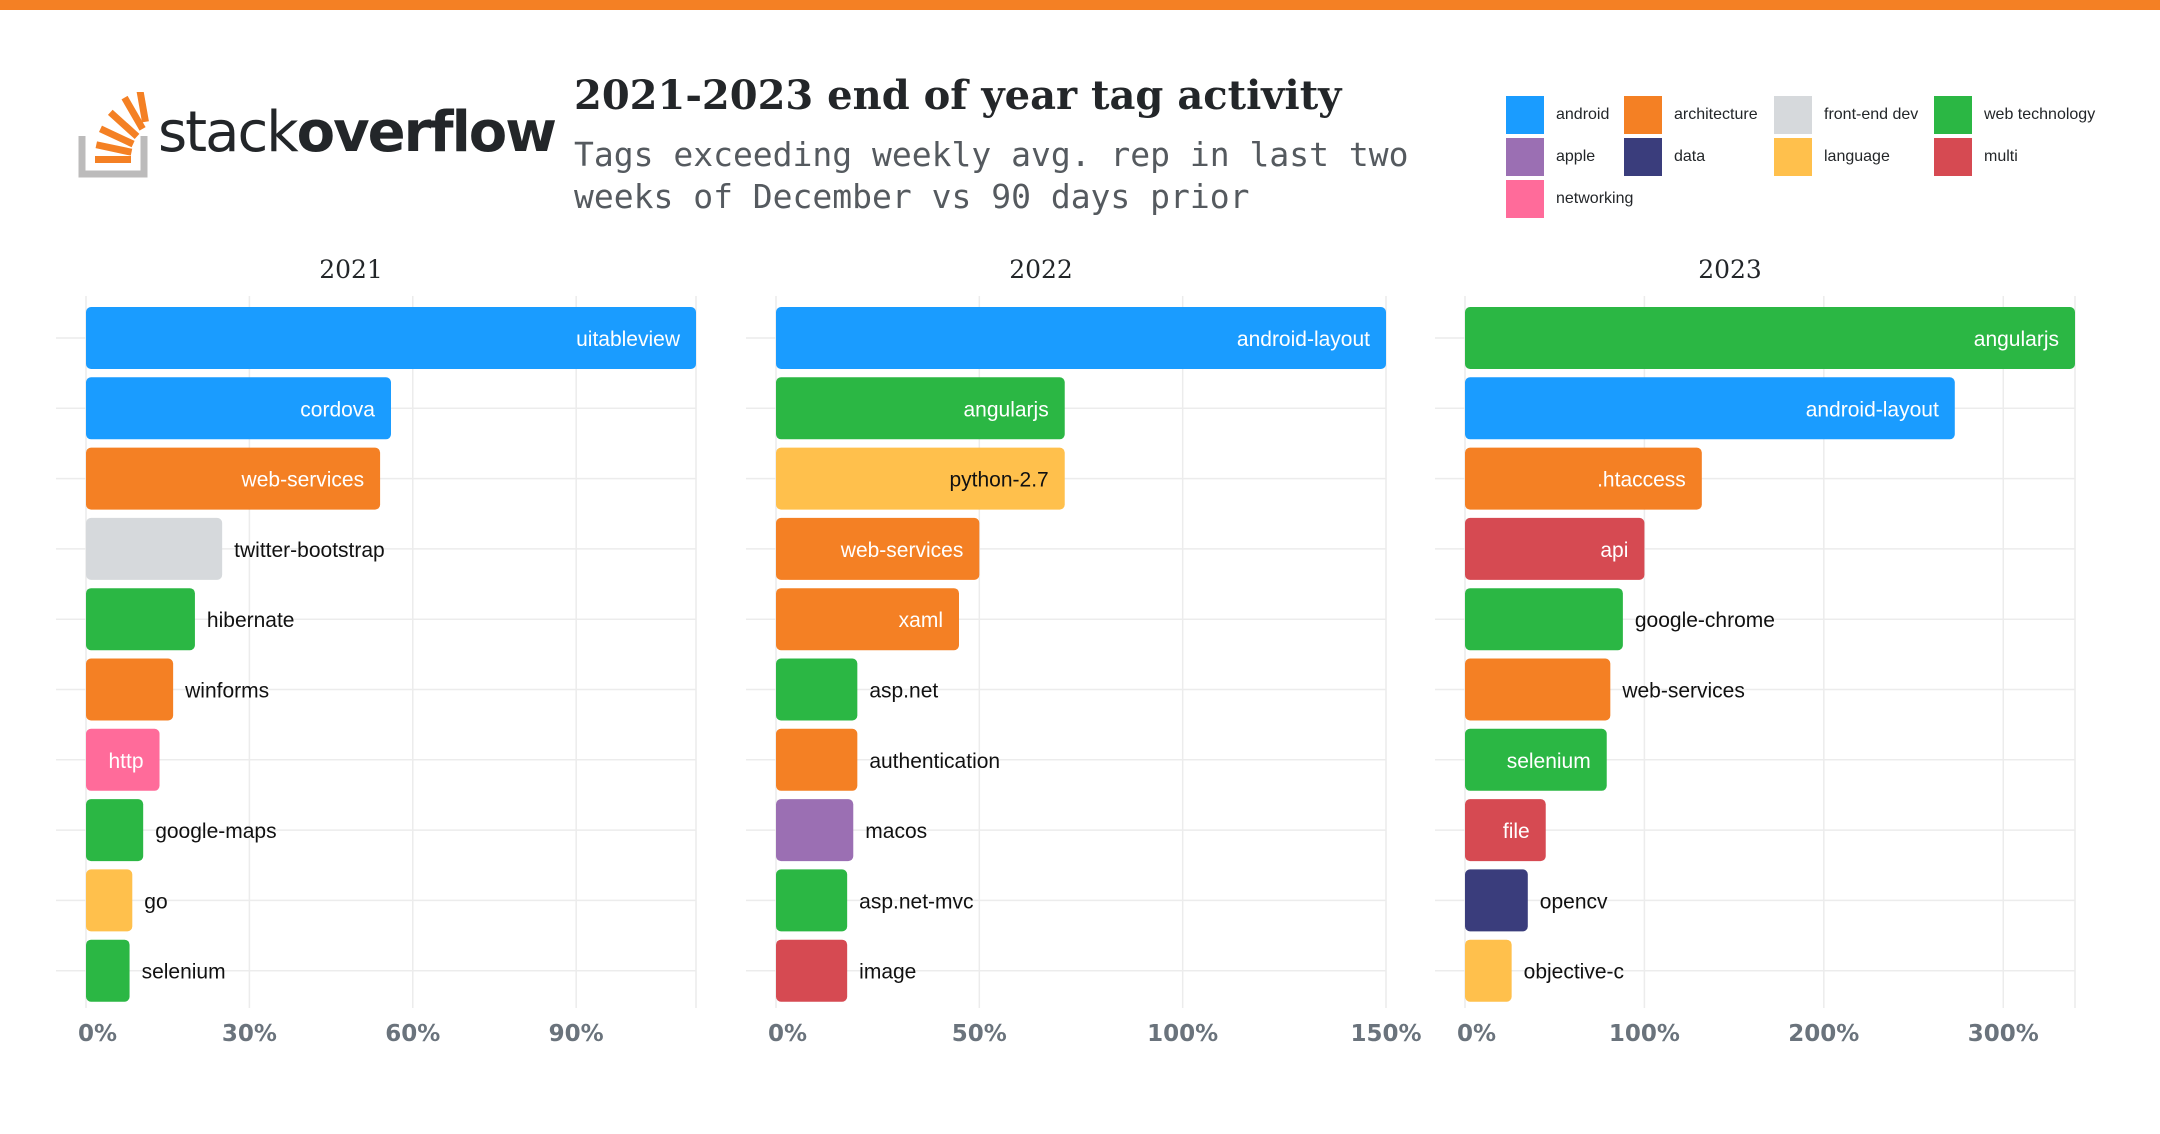 This screenshot has height=1134, width=2160. Describe the element at coordinates (1871, 114) in the screenshot. I see `legend-label: front-end dev` at that location.